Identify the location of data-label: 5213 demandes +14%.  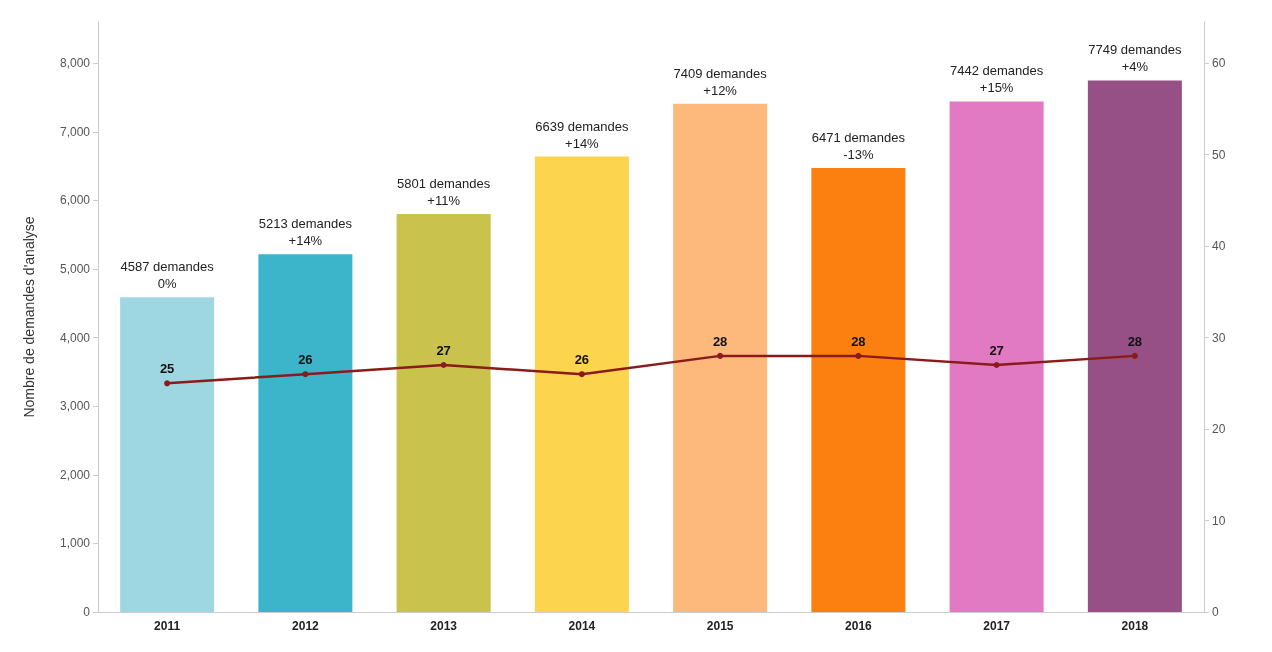
(305, 232).